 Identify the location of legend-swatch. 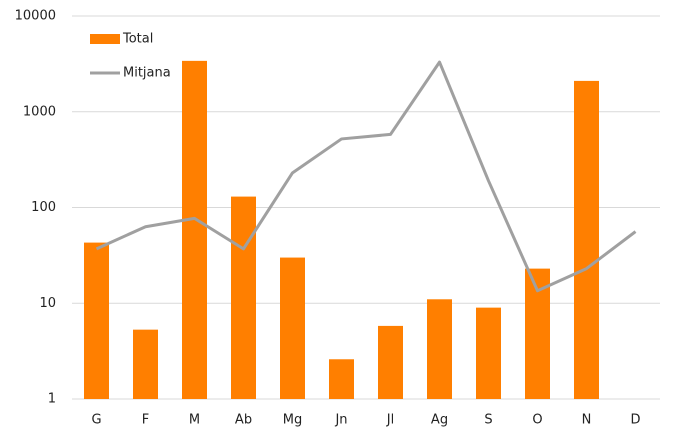
(105, 39).